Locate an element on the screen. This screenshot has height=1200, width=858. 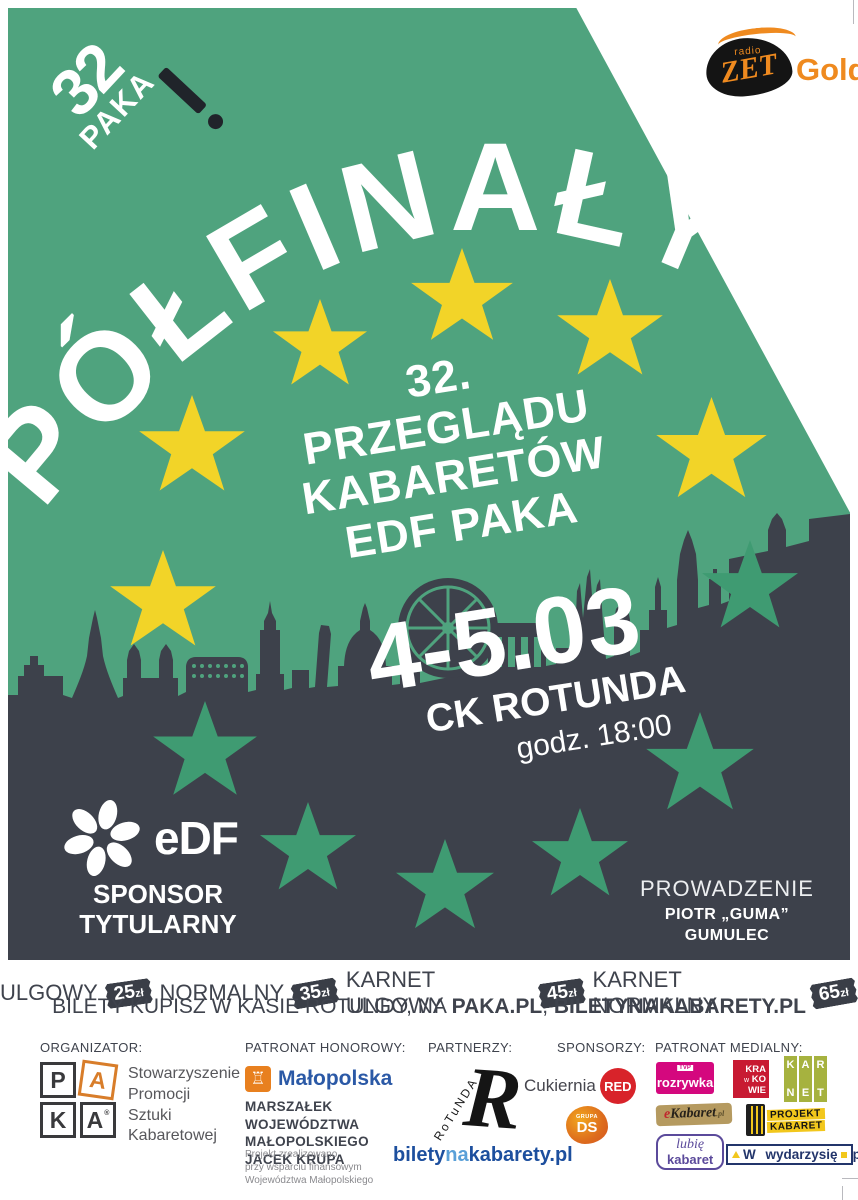
edf-wordmark: eDF is located at coordinates (196, 838).